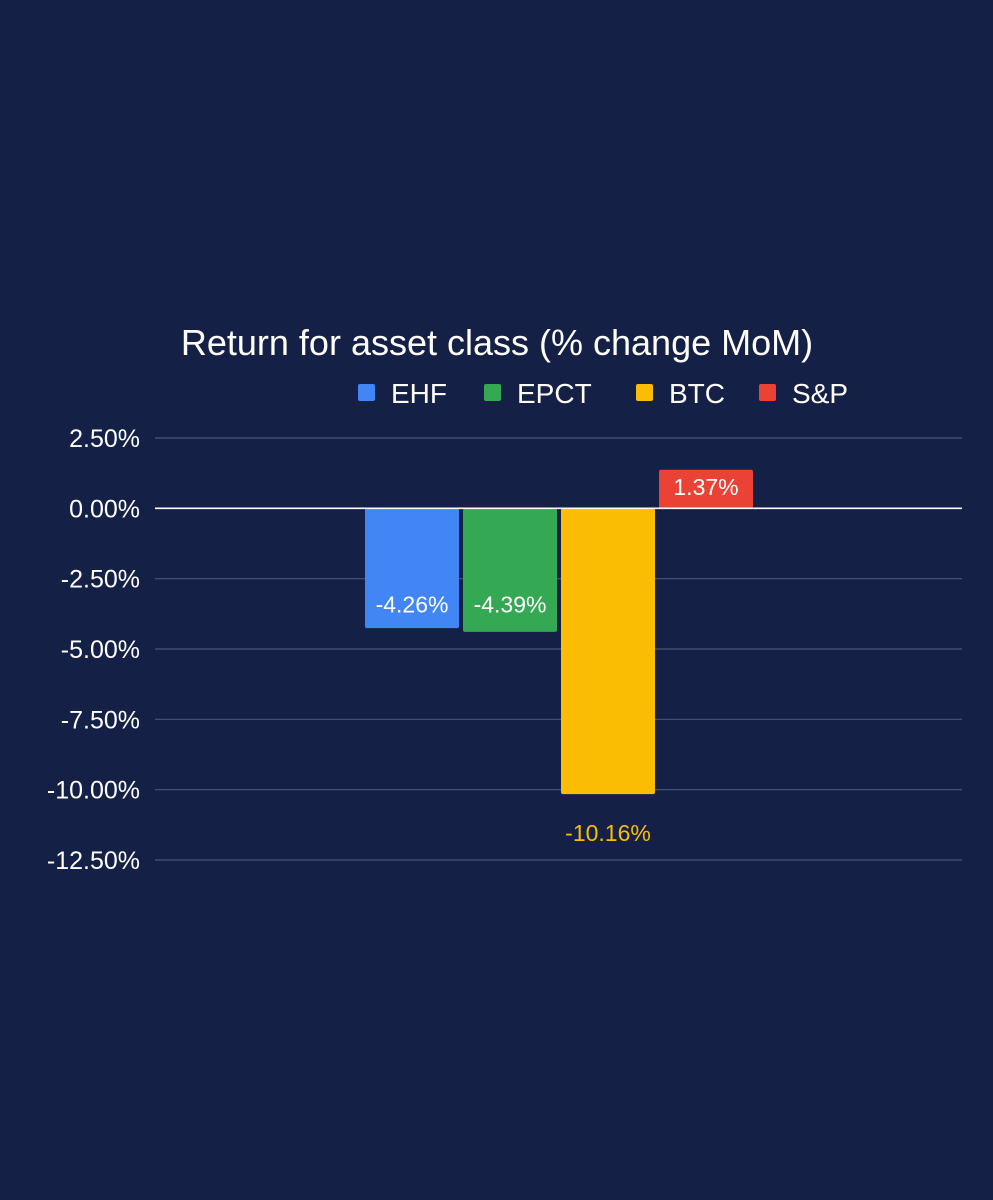 This screenshot has width=993, height=1200. What do you see at coordinates (608, 833) in the screenshot?
I see `data-label: -10.16%` at bounding box center [608, 833].